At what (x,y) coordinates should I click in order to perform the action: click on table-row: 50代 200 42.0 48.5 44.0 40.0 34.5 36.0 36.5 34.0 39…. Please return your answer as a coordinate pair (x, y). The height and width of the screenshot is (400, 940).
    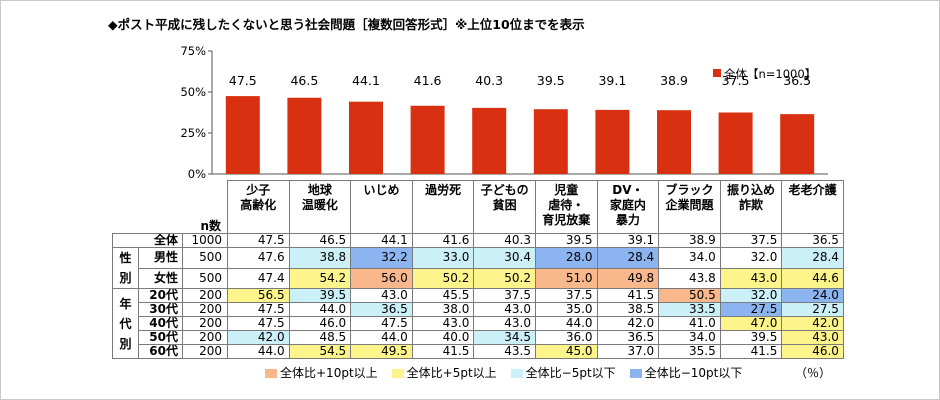
    Looking at the image, I should click on (478, 337).